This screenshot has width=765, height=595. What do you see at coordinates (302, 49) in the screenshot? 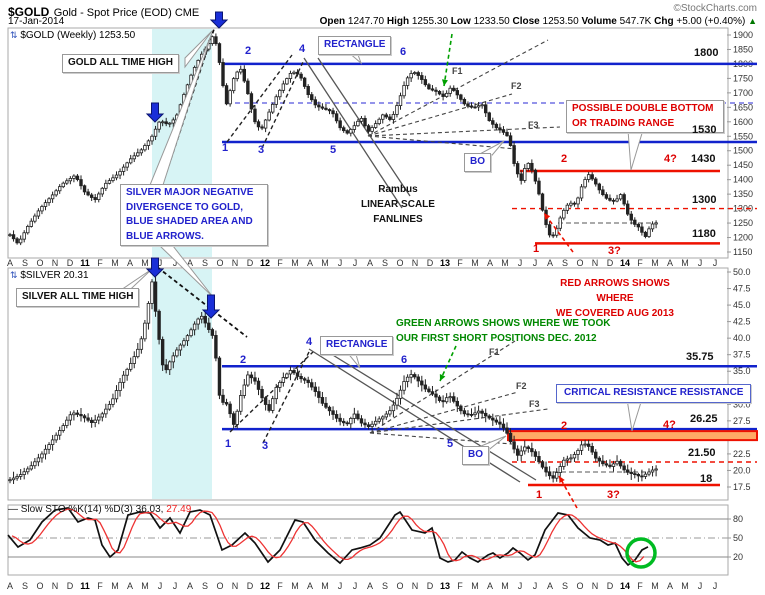
I see `gold-number-4: 4` at bounding box center [302, 49].